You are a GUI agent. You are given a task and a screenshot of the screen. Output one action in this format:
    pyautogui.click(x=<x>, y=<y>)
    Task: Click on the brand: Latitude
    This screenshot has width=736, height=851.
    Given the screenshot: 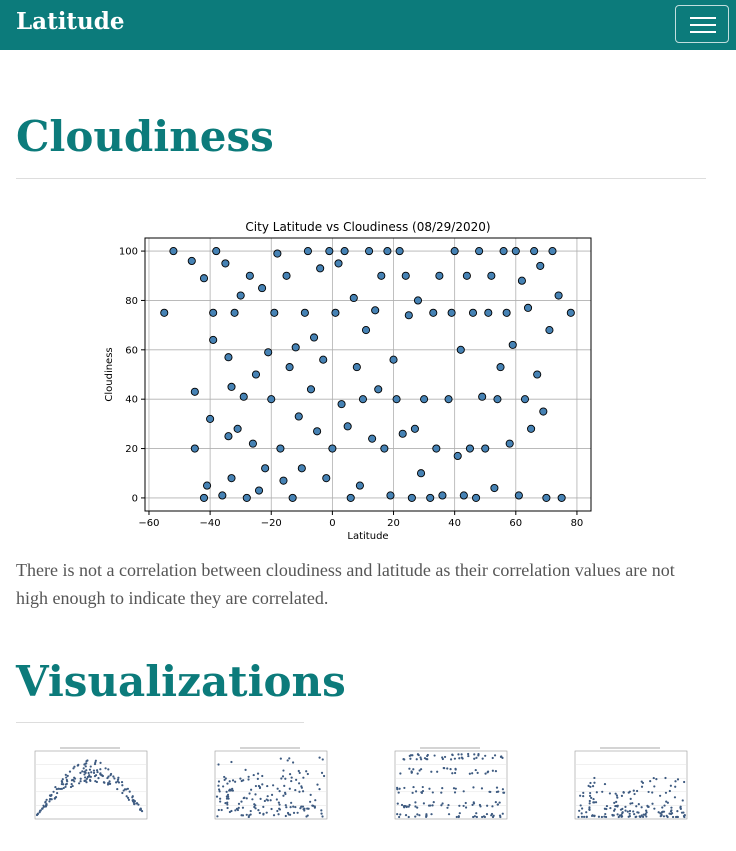 What is the action you would take?
    pyautogui.click(x=70, y=21)
    